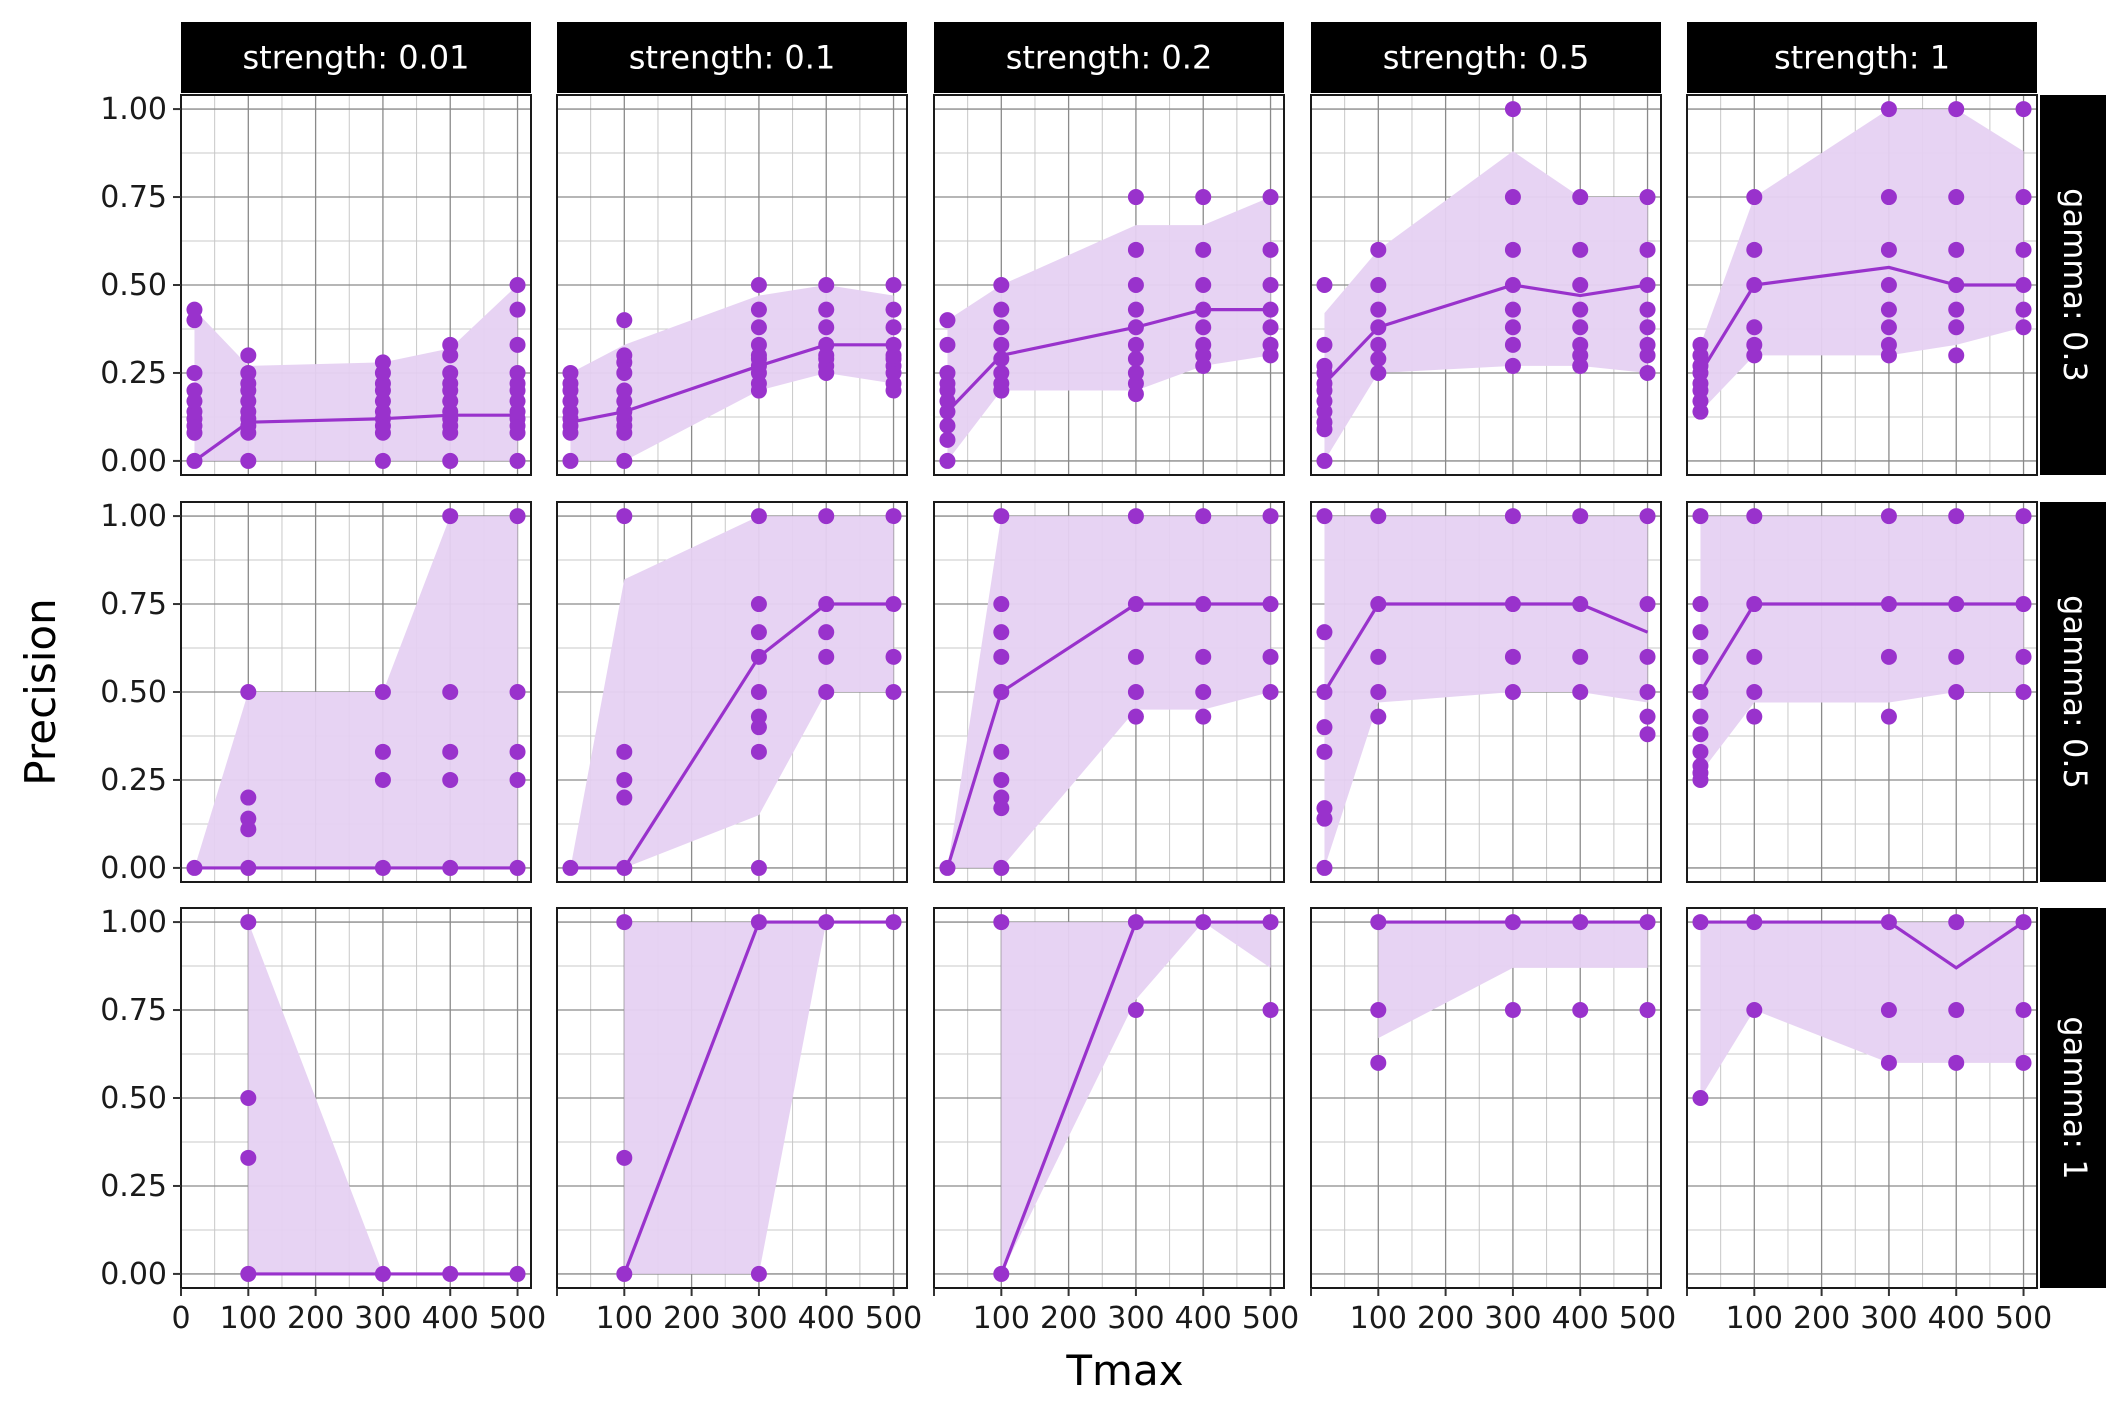 Image resolution: width=2125 pixels, height=1417 pixels. Describe the element at coordinates (140, 1098) in the screenshot. I see `y-axis-r2: 0.00 0.25 0.50 0.75 1.00` at that location.